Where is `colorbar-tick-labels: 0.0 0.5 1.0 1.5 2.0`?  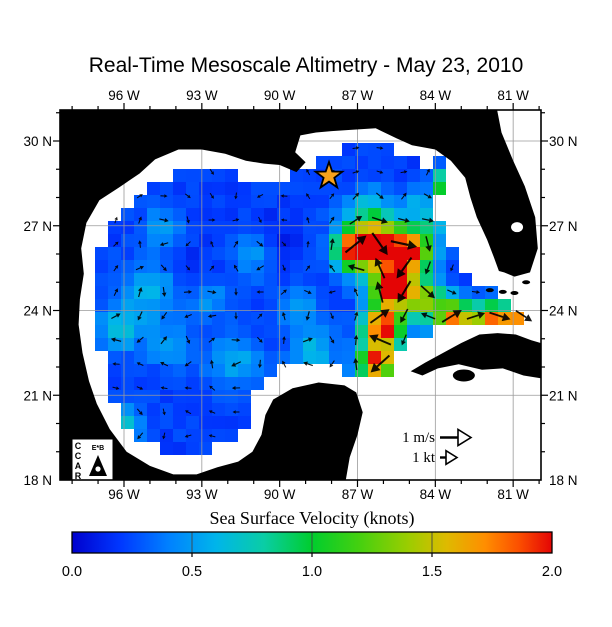
colorbar-tick-labels: 0.0 0.5 1.0 1.5 2.0 is located at coordinates (312, 572).